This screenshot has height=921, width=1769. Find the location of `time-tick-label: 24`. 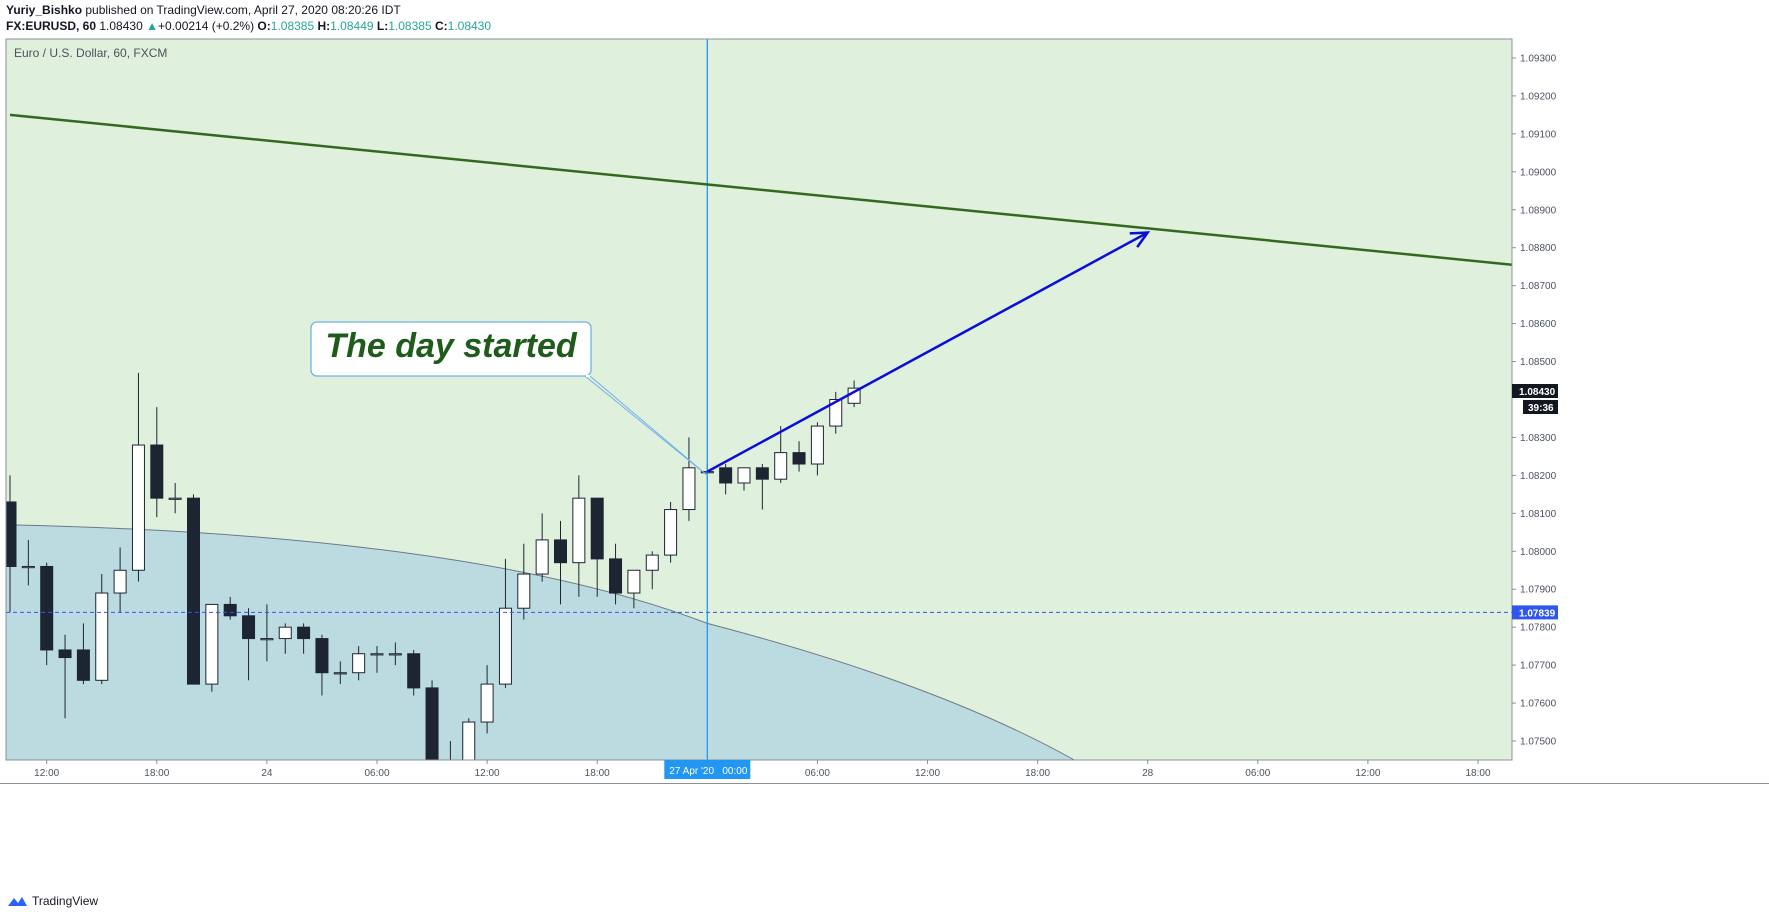

time-tick-label: 24 is located at coordinates (267, 773).